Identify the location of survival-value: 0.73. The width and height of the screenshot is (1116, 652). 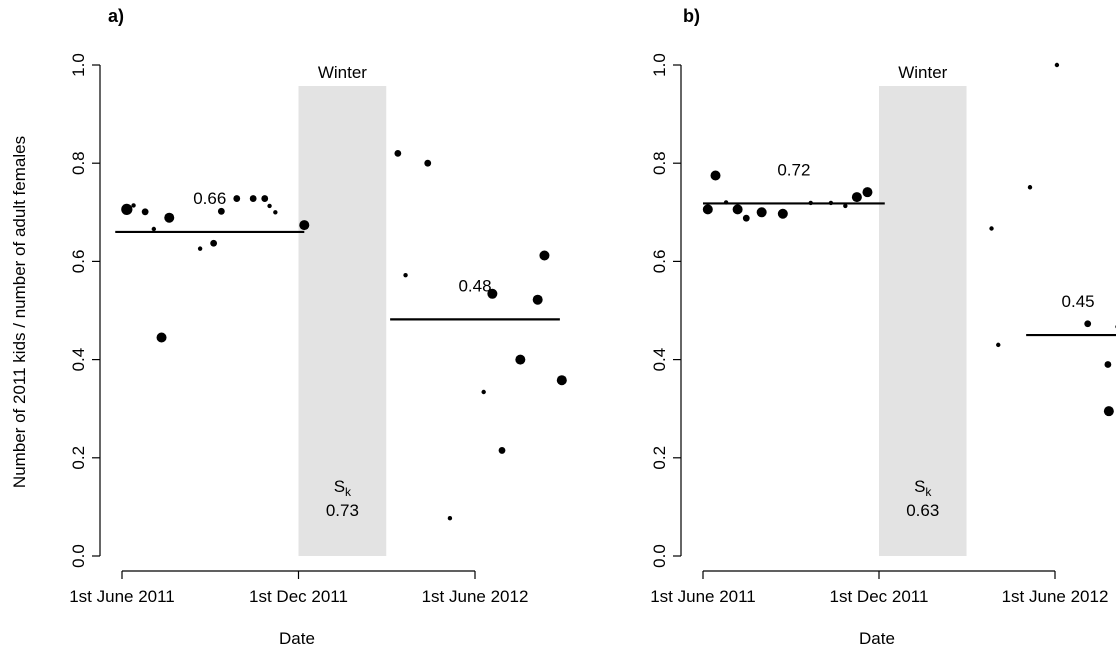
(342, 510).